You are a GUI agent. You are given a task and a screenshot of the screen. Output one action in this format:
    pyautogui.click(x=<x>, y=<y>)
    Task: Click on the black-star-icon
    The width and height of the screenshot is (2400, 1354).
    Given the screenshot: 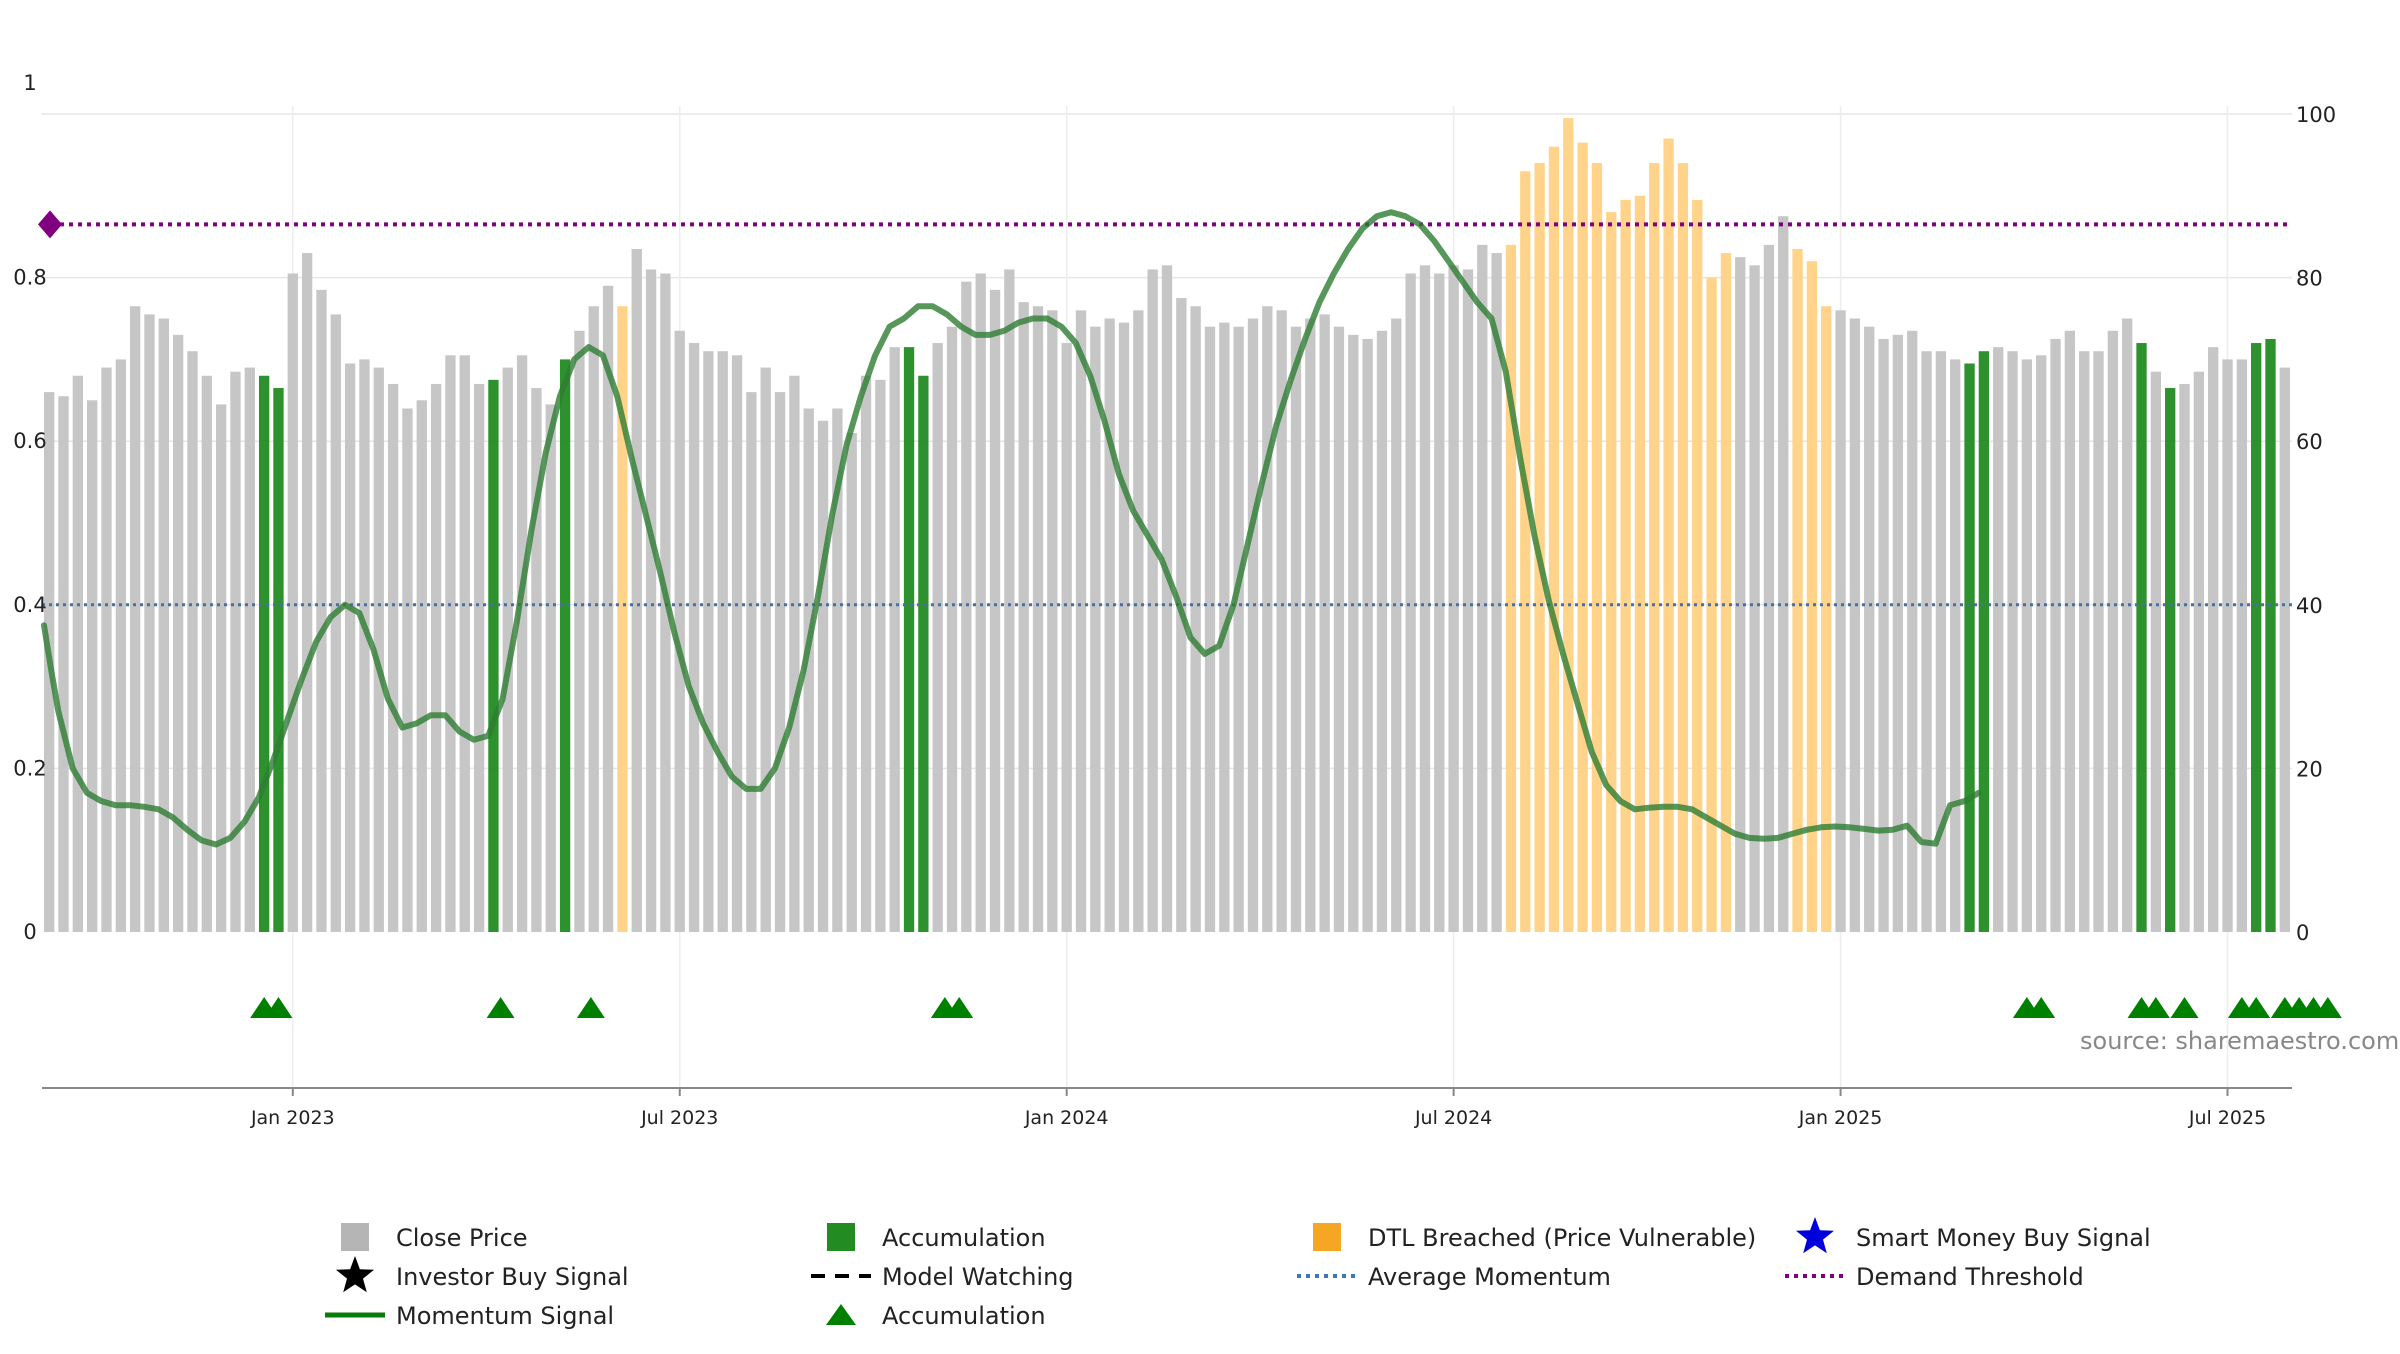 What is the action you would take?
    pyautogui.click(x=355, y=1274)
    